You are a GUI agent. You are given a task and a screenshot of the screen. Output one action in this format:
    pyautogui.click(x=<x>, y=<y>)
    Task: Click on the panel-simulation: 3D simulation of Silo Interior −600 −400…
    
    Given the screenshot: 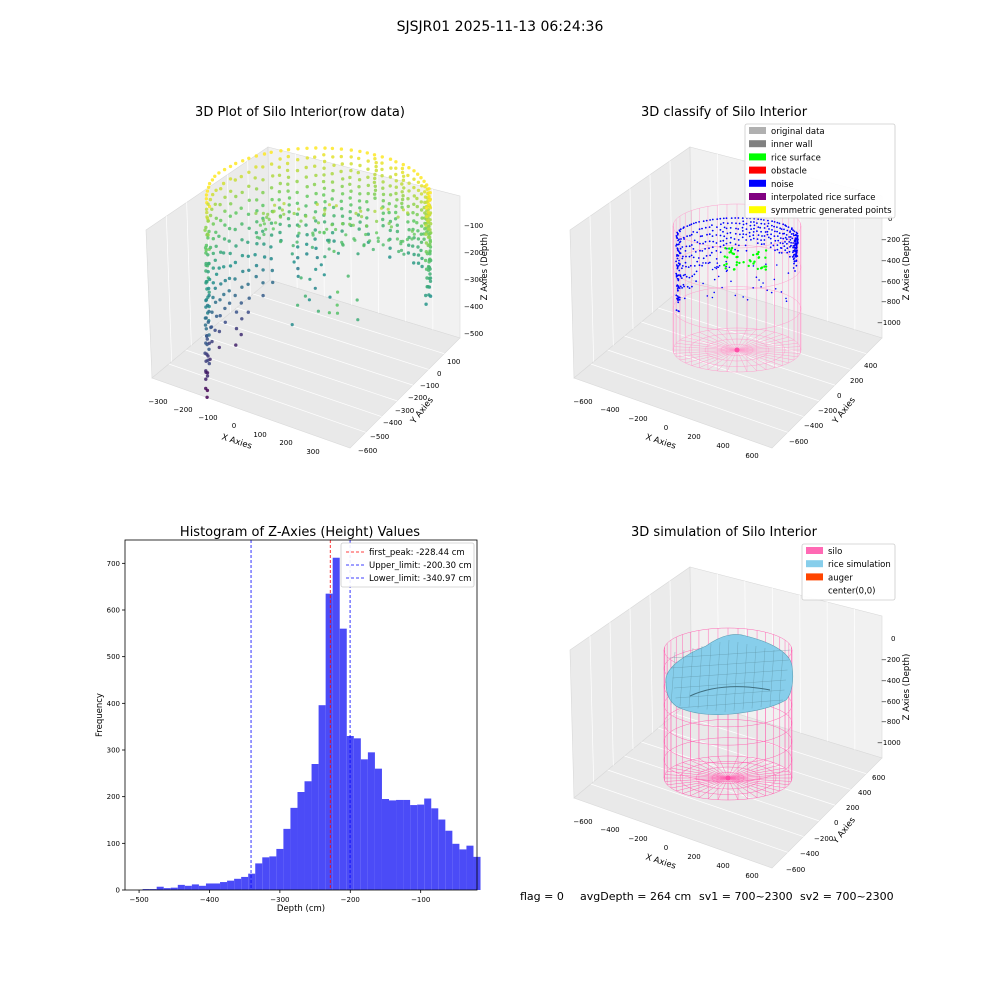 What is the action you would take?
    pyautogui.click(x=740, y=702)
    